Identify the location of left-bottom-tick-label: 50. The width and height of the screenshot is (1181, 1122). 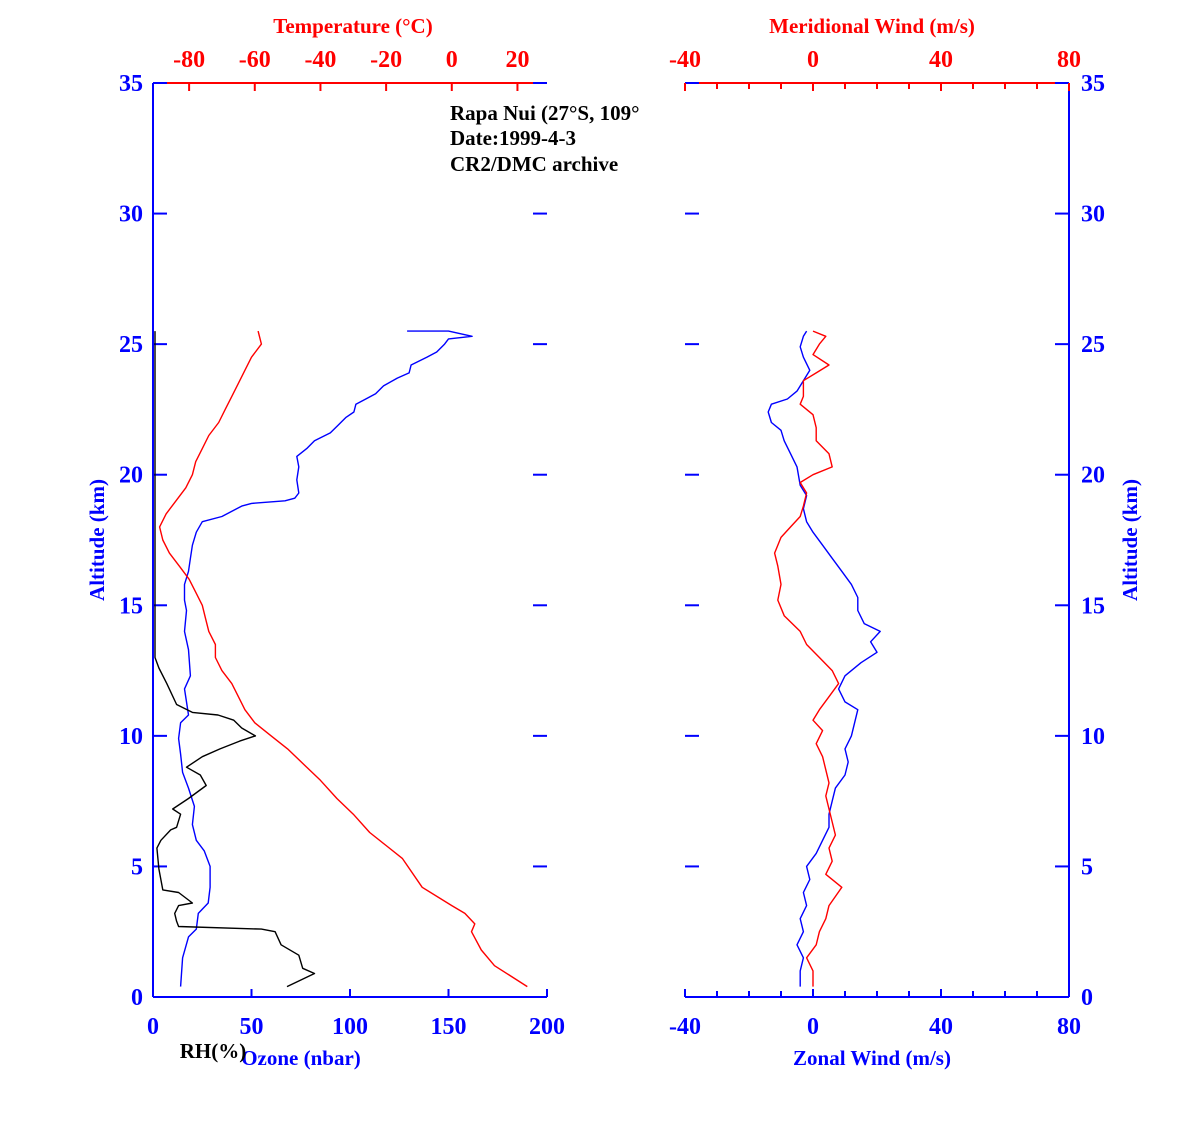
(252, 1027).